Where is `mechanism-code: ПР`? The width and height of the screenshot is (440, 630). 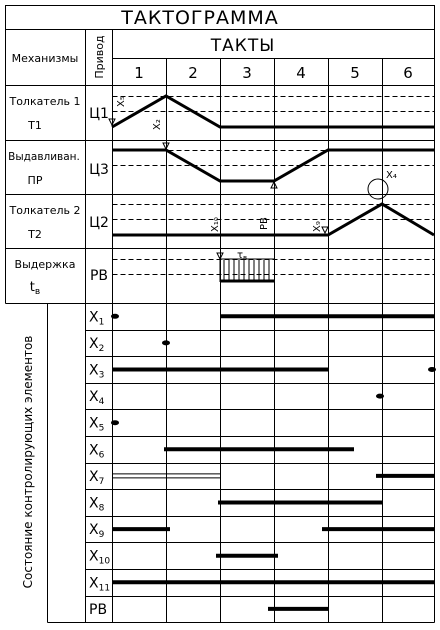
mechanism-code: ПР is located at coordinates (35, 180).